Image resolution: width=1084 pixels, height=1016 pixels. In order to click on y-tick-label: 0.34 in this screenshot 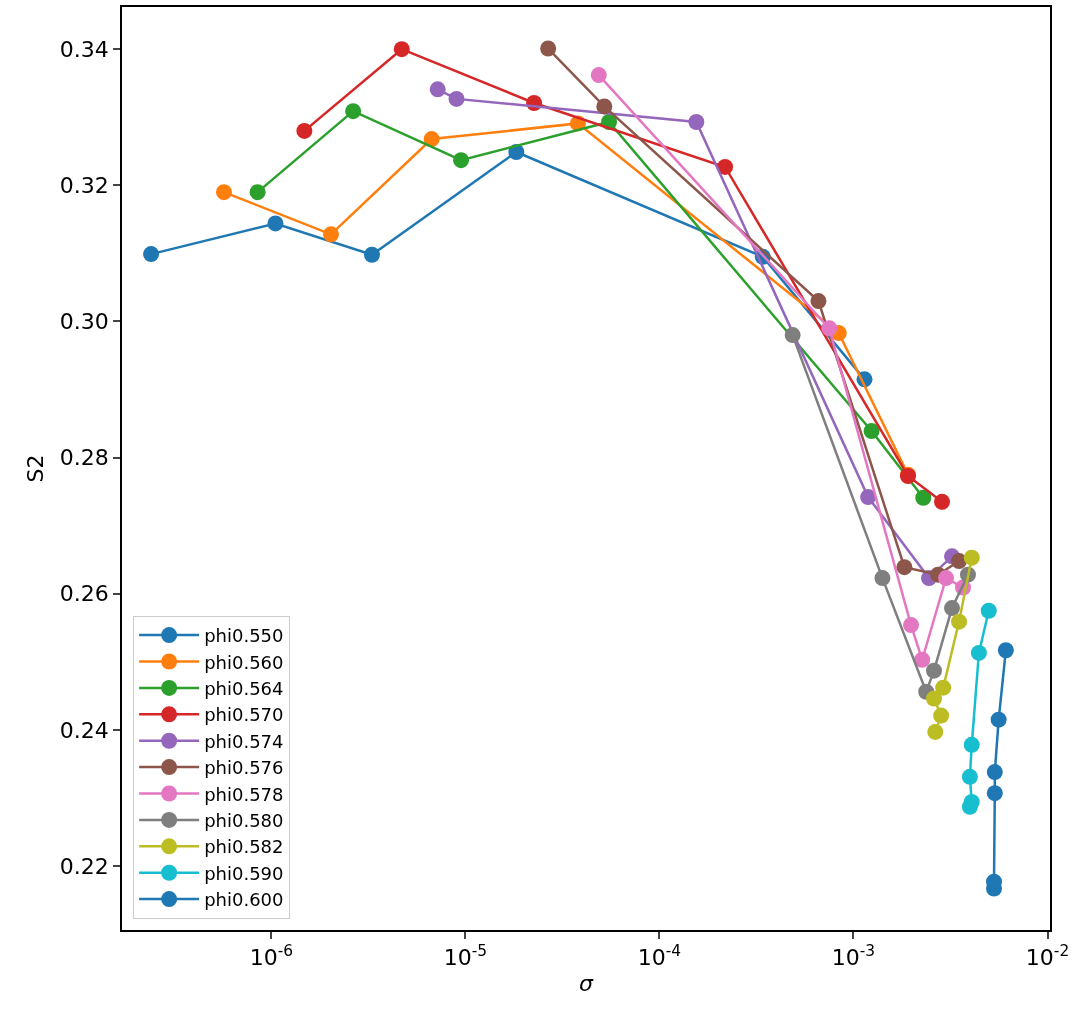, I will do `click(84, 49)`.